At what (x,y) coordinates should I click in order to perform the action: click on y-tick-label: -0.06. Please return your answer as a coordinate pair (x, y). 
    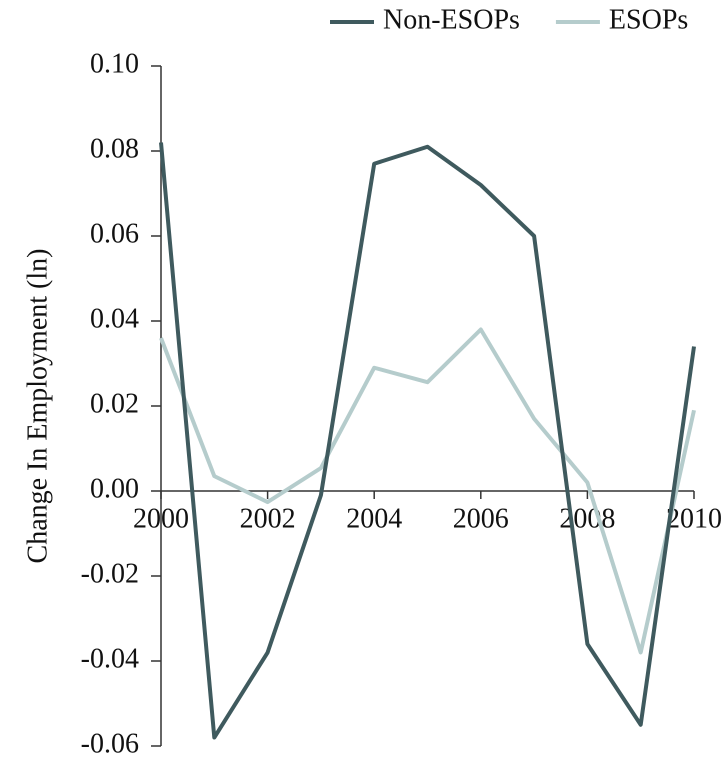
    Looking at the image, I should click on (110, 743).